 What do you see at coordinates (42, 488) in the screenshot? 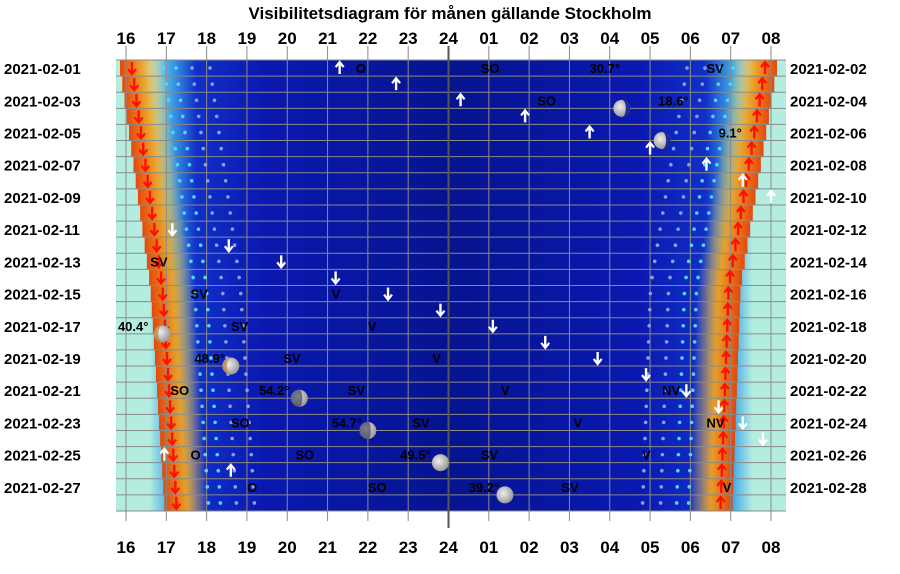
I see `date-label-left: 2021-02-27` at bounding box center [42, 488].